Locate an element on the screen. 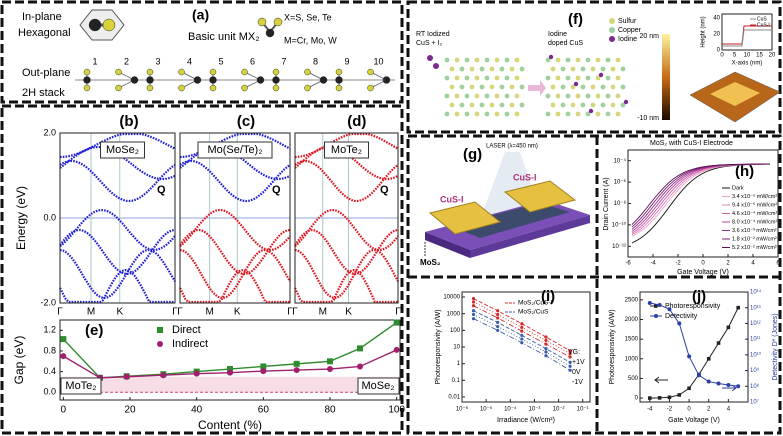 Image resolution: width=783 pixels, height=436 pixels. x-tick-label: 10 is located at coordinates (747, 56).